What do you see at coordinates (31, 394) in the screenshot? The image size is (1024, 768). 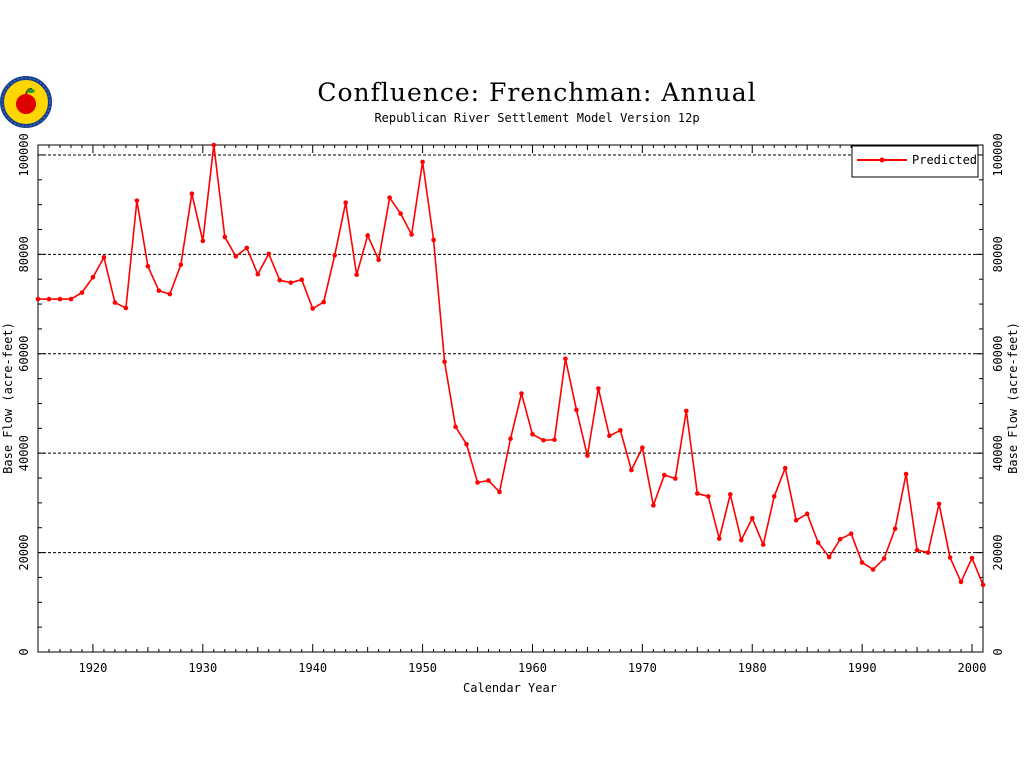 I see `y-axis-left: 0 20000 40000 60000 80000 100000` at bounding box center [31, 394].